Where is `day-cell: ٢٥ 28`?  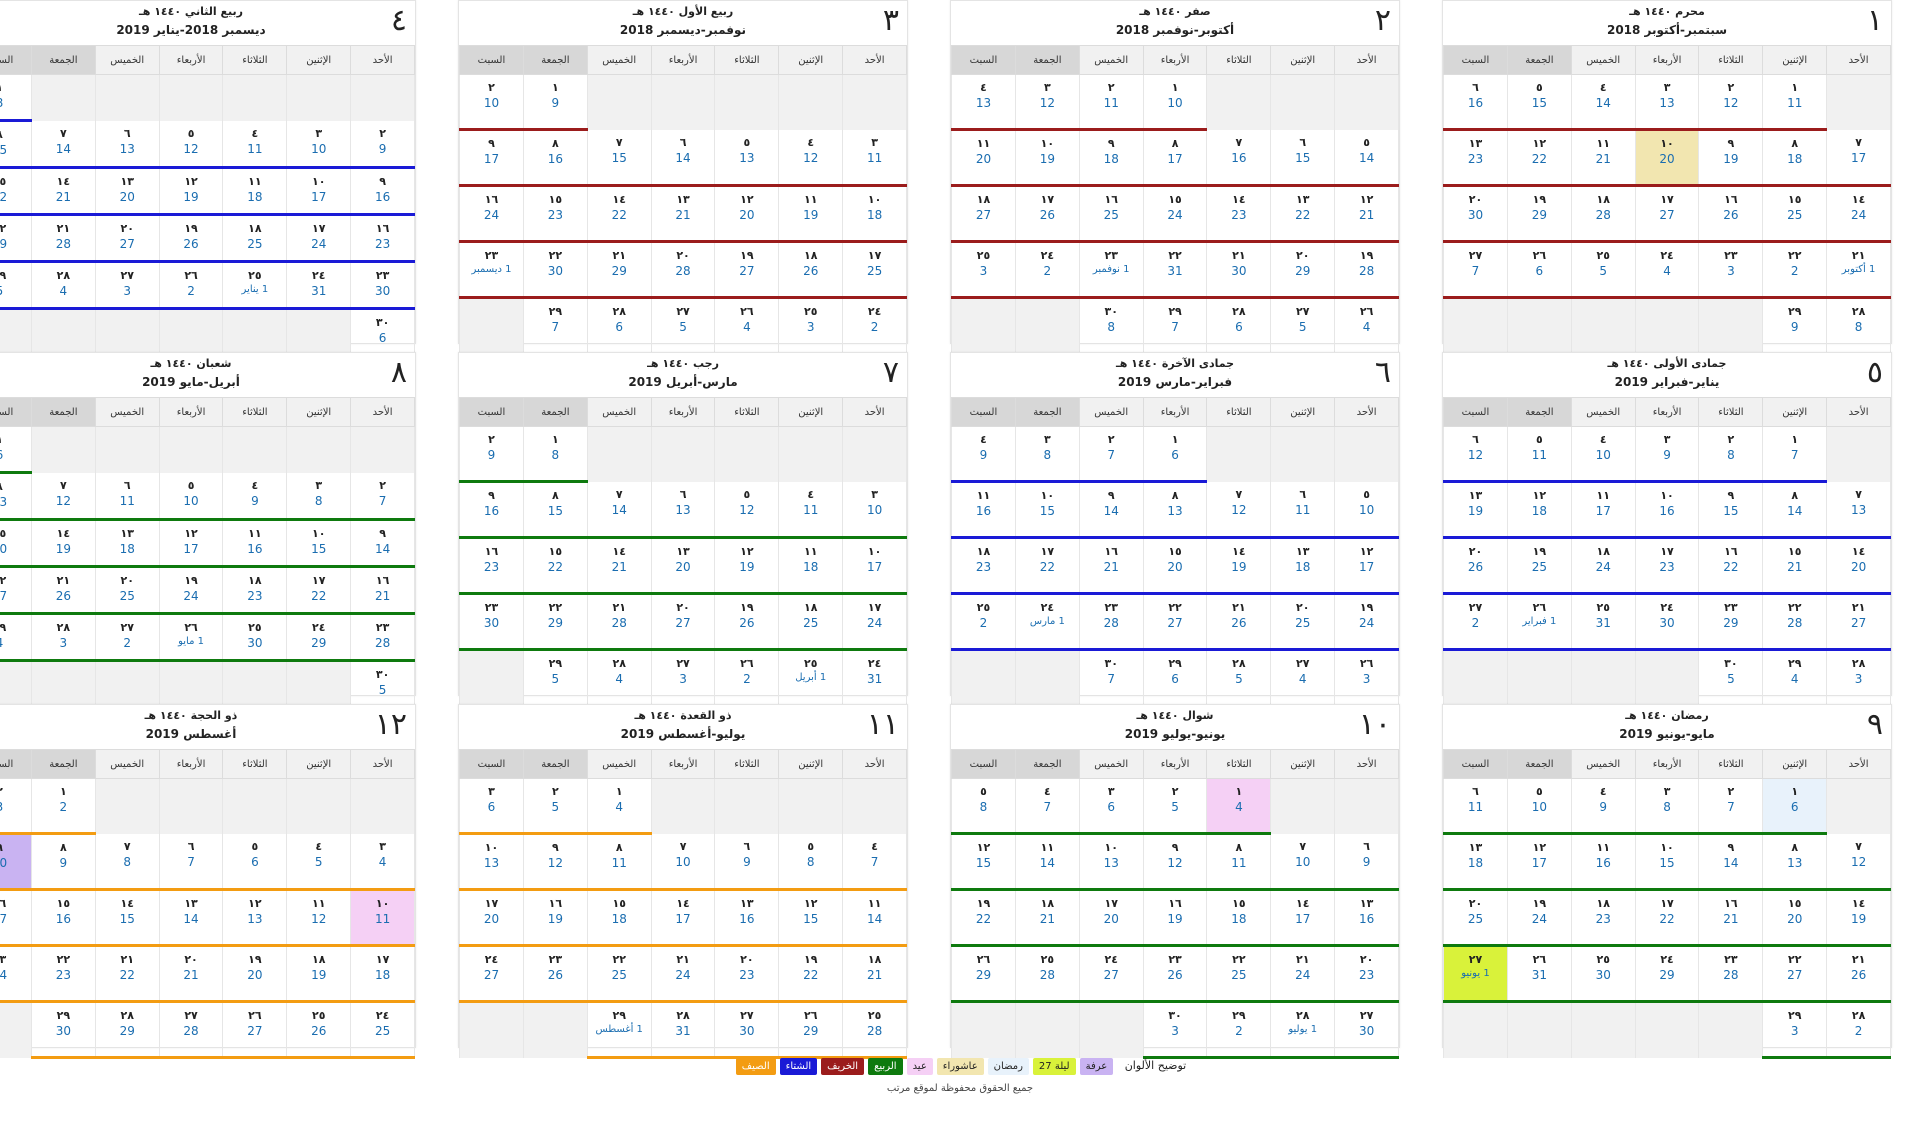 day-cell: ٢٥ 28 is located at coordinates (874, 1030).